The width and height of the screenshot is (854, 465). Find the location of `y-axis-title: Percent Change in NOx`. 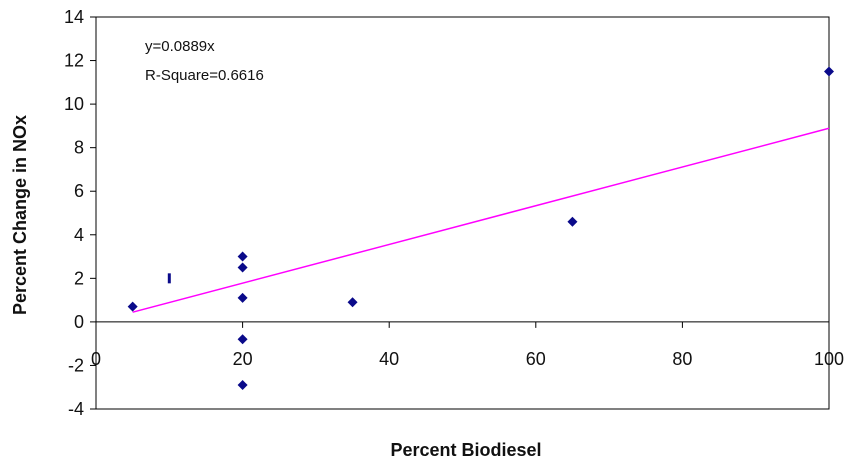

y-axis-title: Percent Change in NOx is located at coordinates (20, 215).